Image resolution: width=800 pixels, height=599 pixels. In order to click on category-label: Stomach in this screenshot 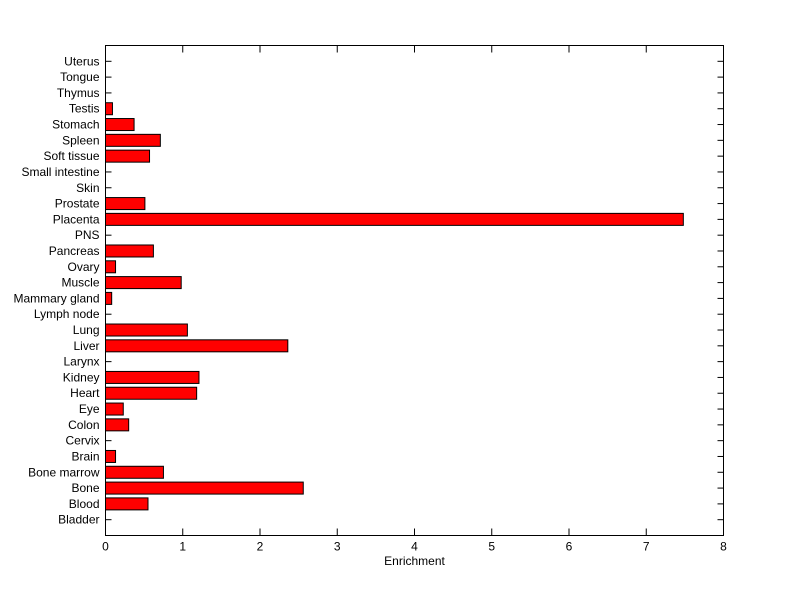, I will do `click(75, 125)`.